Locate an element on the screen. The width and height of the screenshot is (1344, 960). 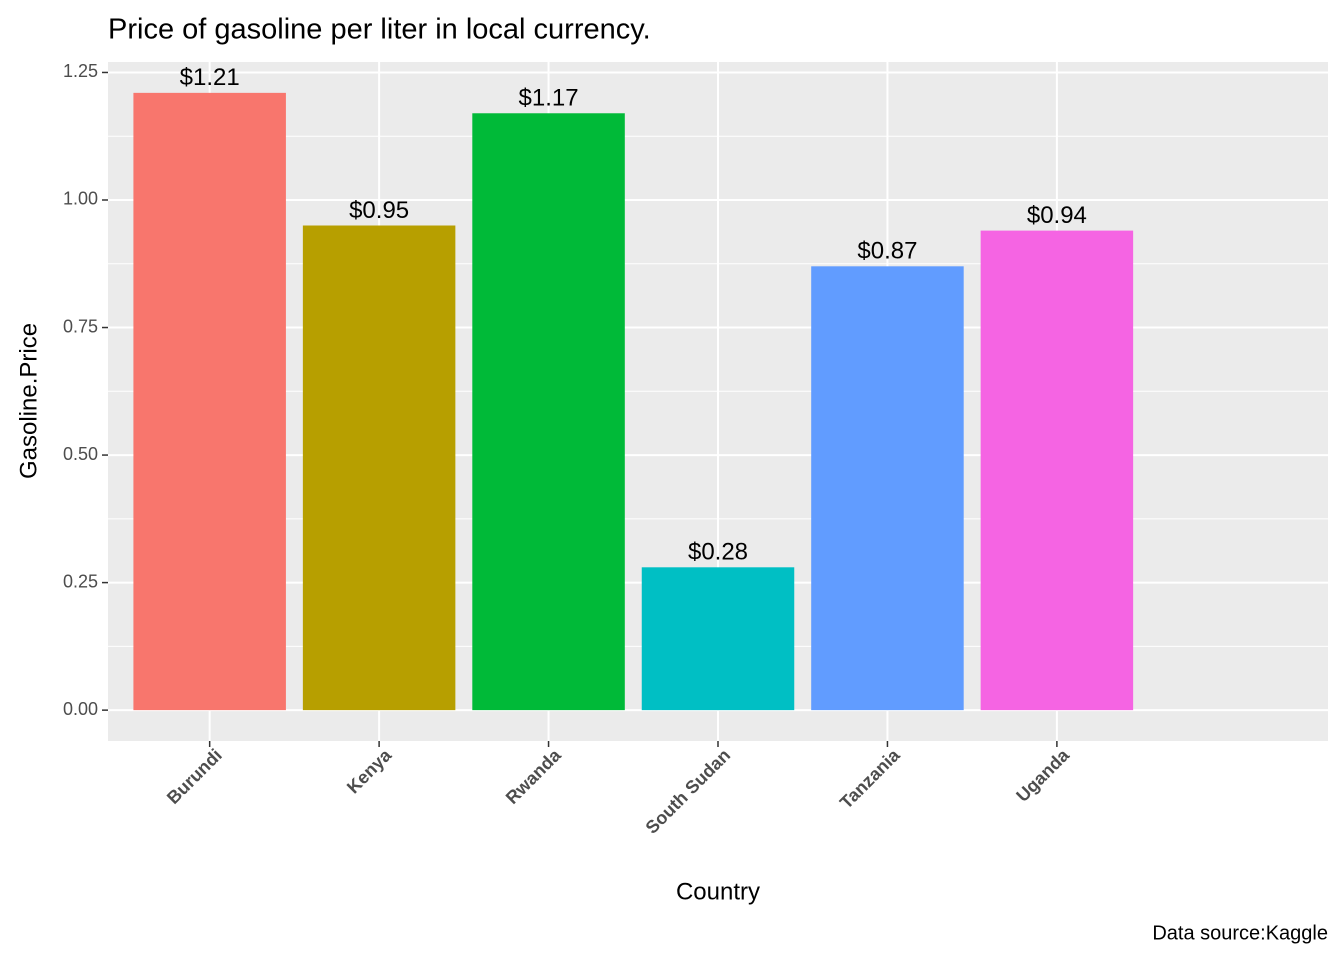
x-tick-label: South Sudan is located at coordinates (688, 791).